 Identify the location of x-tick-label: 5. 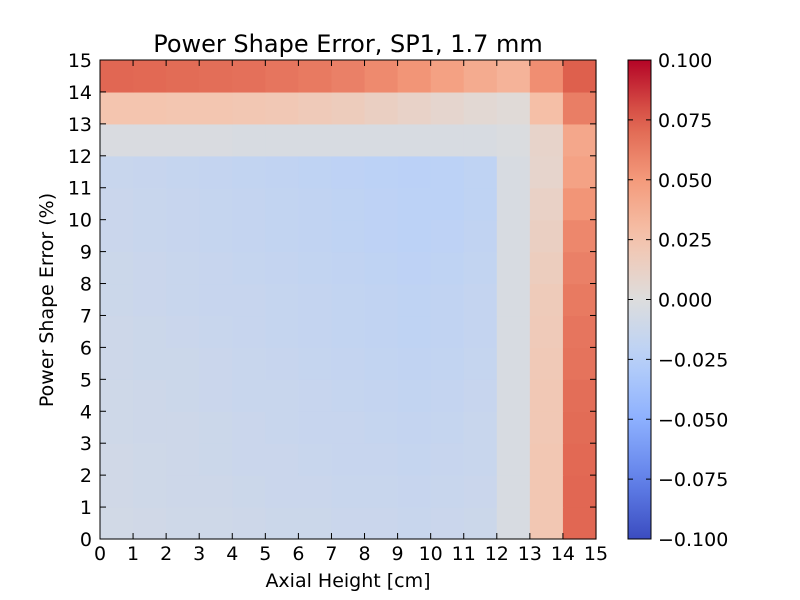
(265, 554).